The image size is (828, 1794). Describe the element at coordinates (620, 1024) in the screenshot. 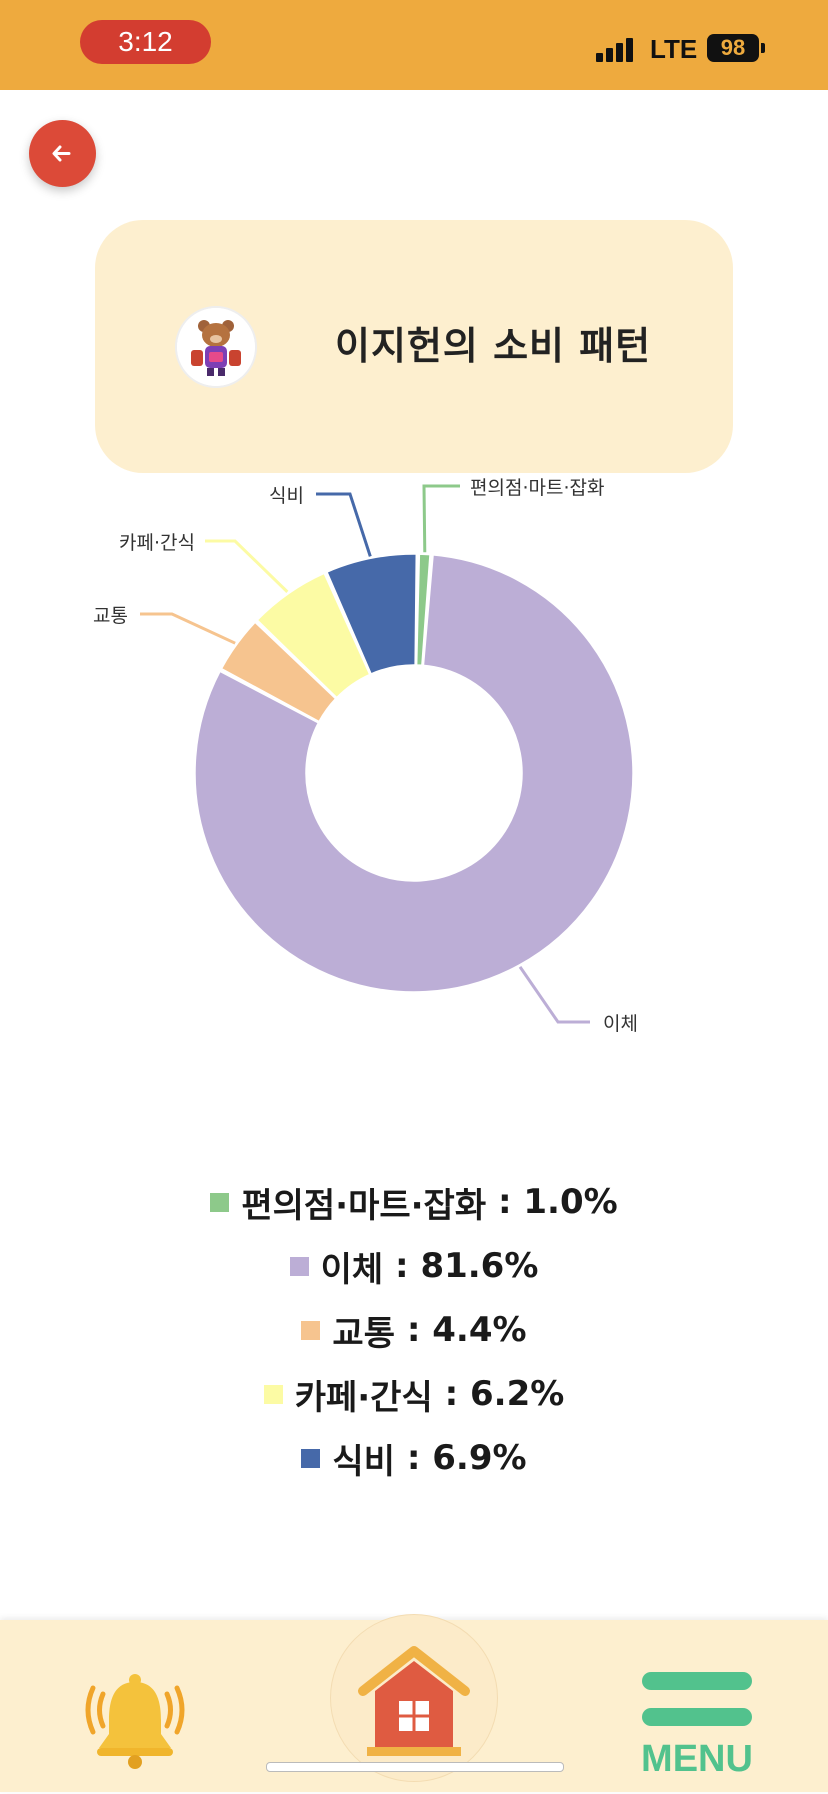

I see `slice-label: 이체` at that location.